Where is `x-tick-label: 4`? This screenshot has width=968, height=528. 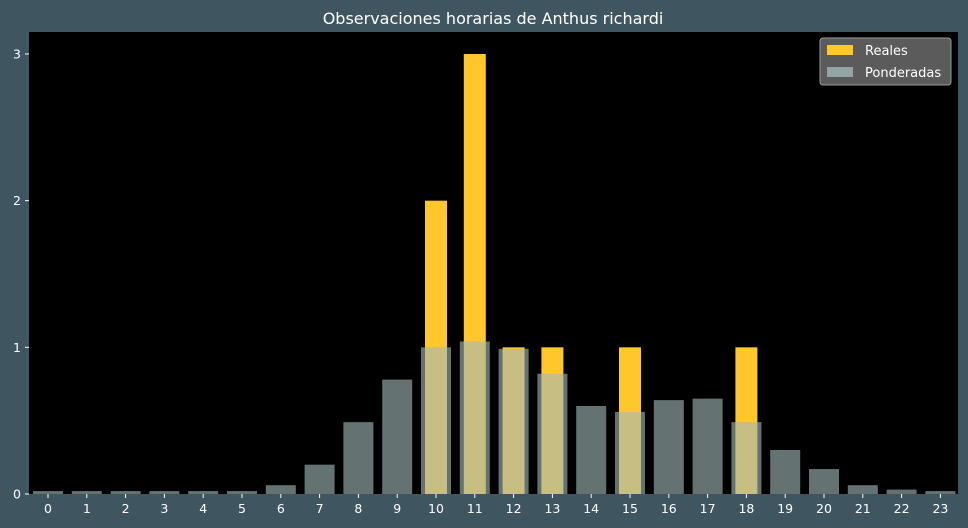
x-tick-label: 4 is located at coordinates (203, 508).